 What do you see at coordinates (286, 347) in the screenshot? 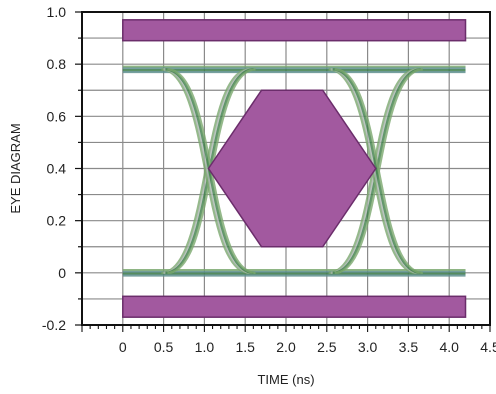
I see `x-tick-label: 2.0` at bounding box center [286, 347].